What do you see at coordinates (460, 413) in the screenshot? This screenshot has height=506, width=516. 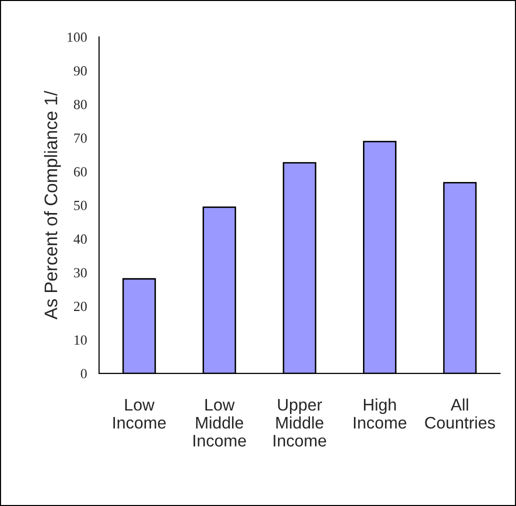 I see `x-tick-label: All Countries` at bounding box center [460, 413].